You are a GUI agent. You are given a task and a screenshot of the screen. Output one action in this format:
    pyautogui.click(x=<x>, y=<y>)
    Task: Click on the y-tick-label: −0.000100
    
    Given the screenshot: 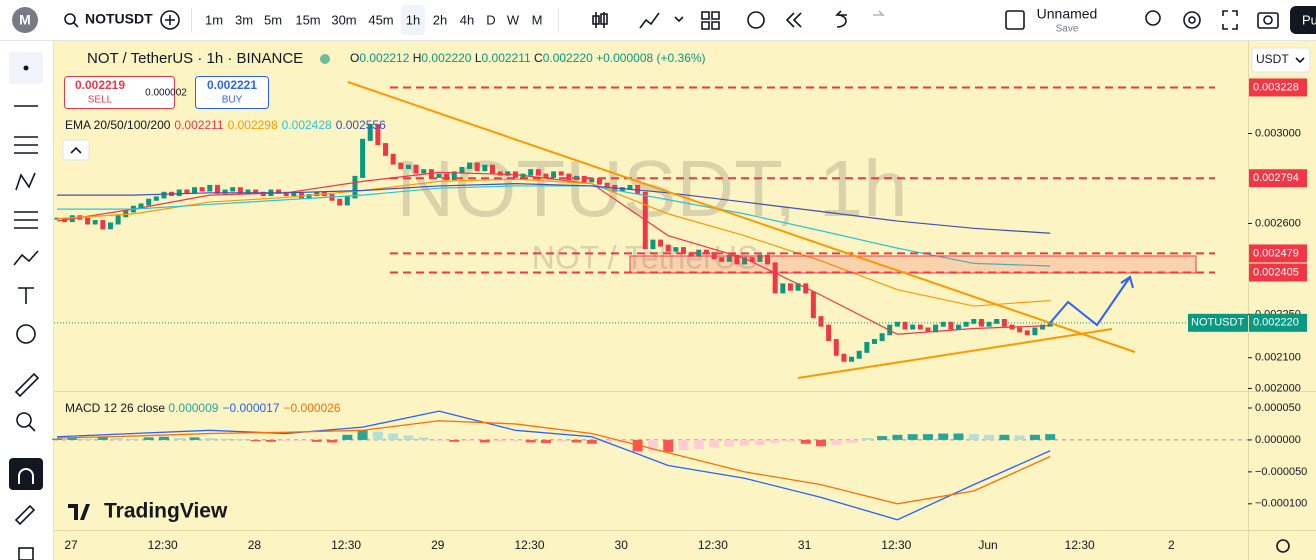 What is the action you would take?
    pyautogui.click(x=1281, y=504)
    